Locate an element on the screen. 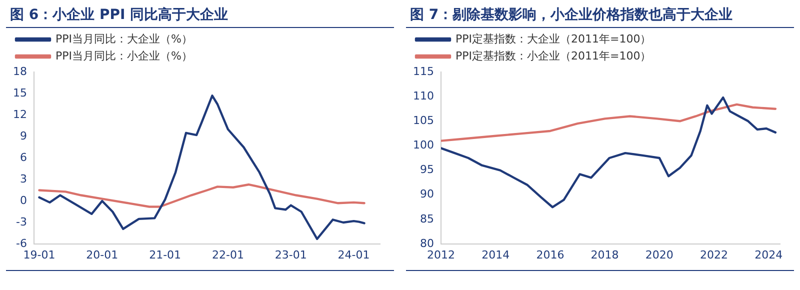 The height and width of the screenshot is (290, 800). x-tick-label: 2018 is located at coordinates (604, 255).